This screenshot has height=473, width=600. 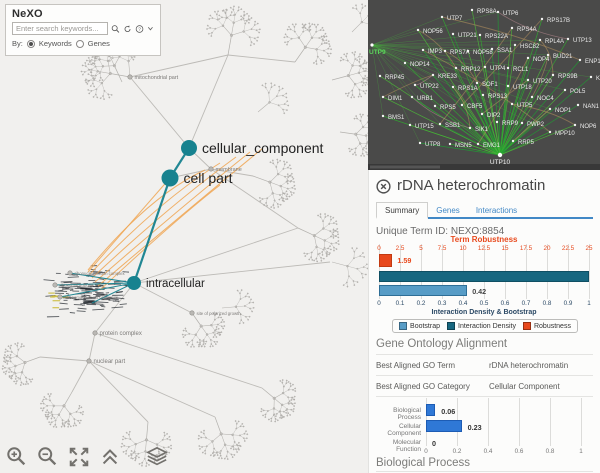 I want to click on gene-node-label: UTP10, so click(x=500, y=162).